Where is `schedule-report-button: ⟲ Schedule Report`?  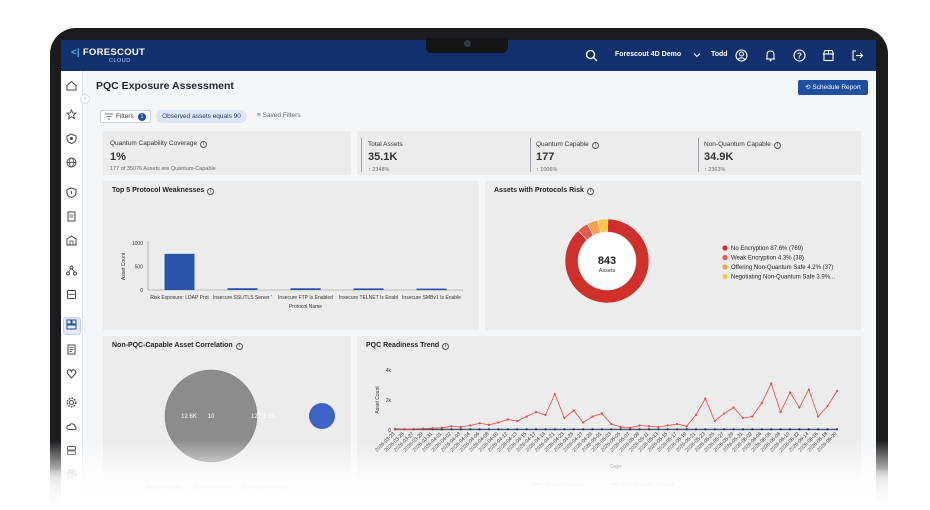
schedule-report-button: ⟲ Schedule Report is located at coordinates (833, 87).